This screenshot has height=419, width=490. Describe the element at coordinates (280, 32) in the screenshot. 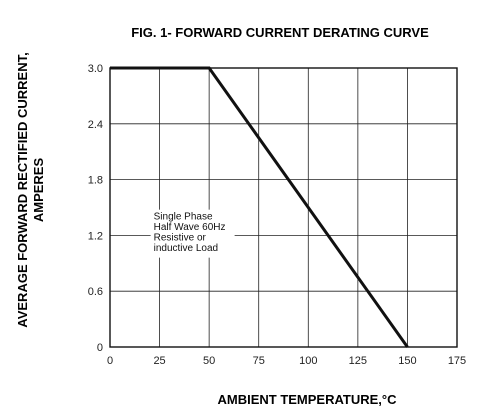

I see `chart-title: FIG. 1- FORWARD CURRENT DERATING CURVE` at that location.